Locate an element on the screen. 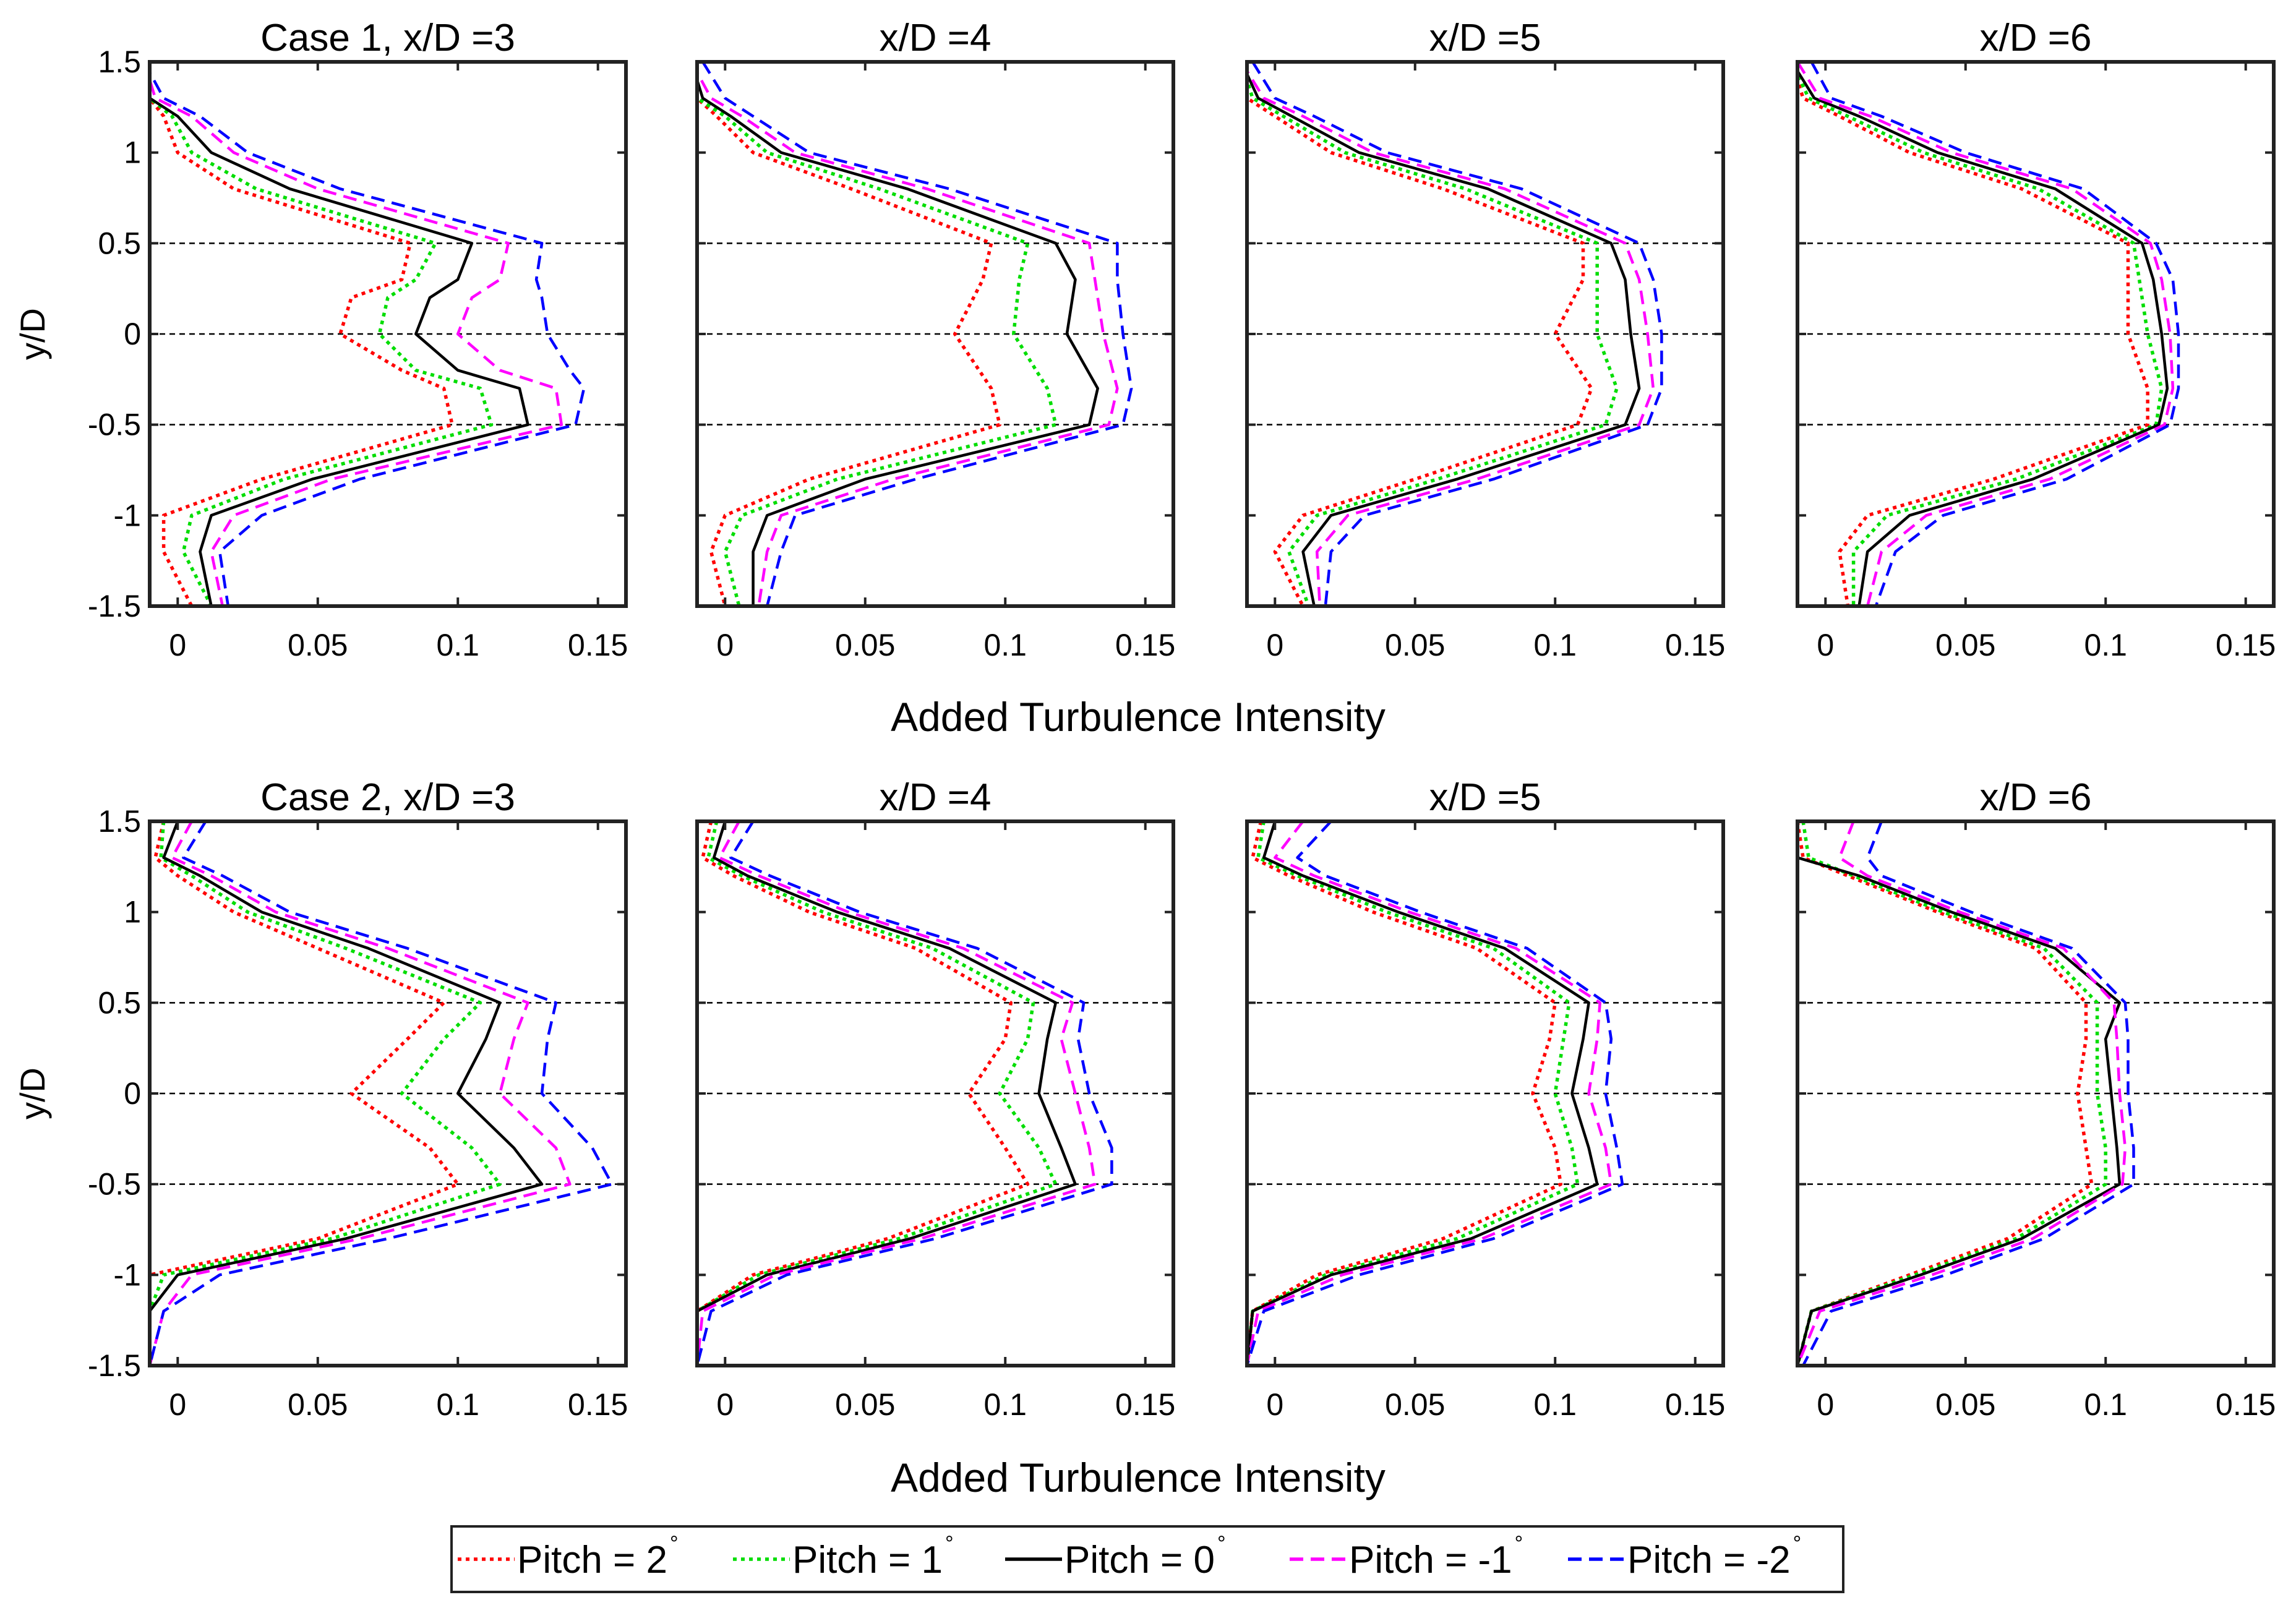  x-axis-label-row1: Added Turbulence Intensity is located at coordinates (1138, 717).